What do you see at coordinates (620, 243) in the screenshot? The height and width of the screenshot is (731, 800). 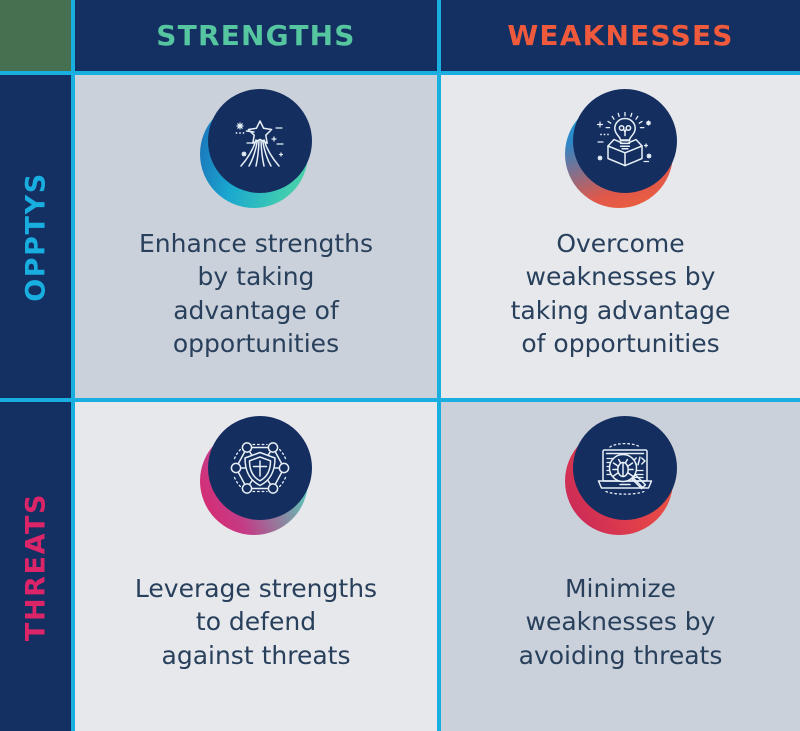 I see `quadrant-text-line: Overcome` at bounding box center [620, 243].